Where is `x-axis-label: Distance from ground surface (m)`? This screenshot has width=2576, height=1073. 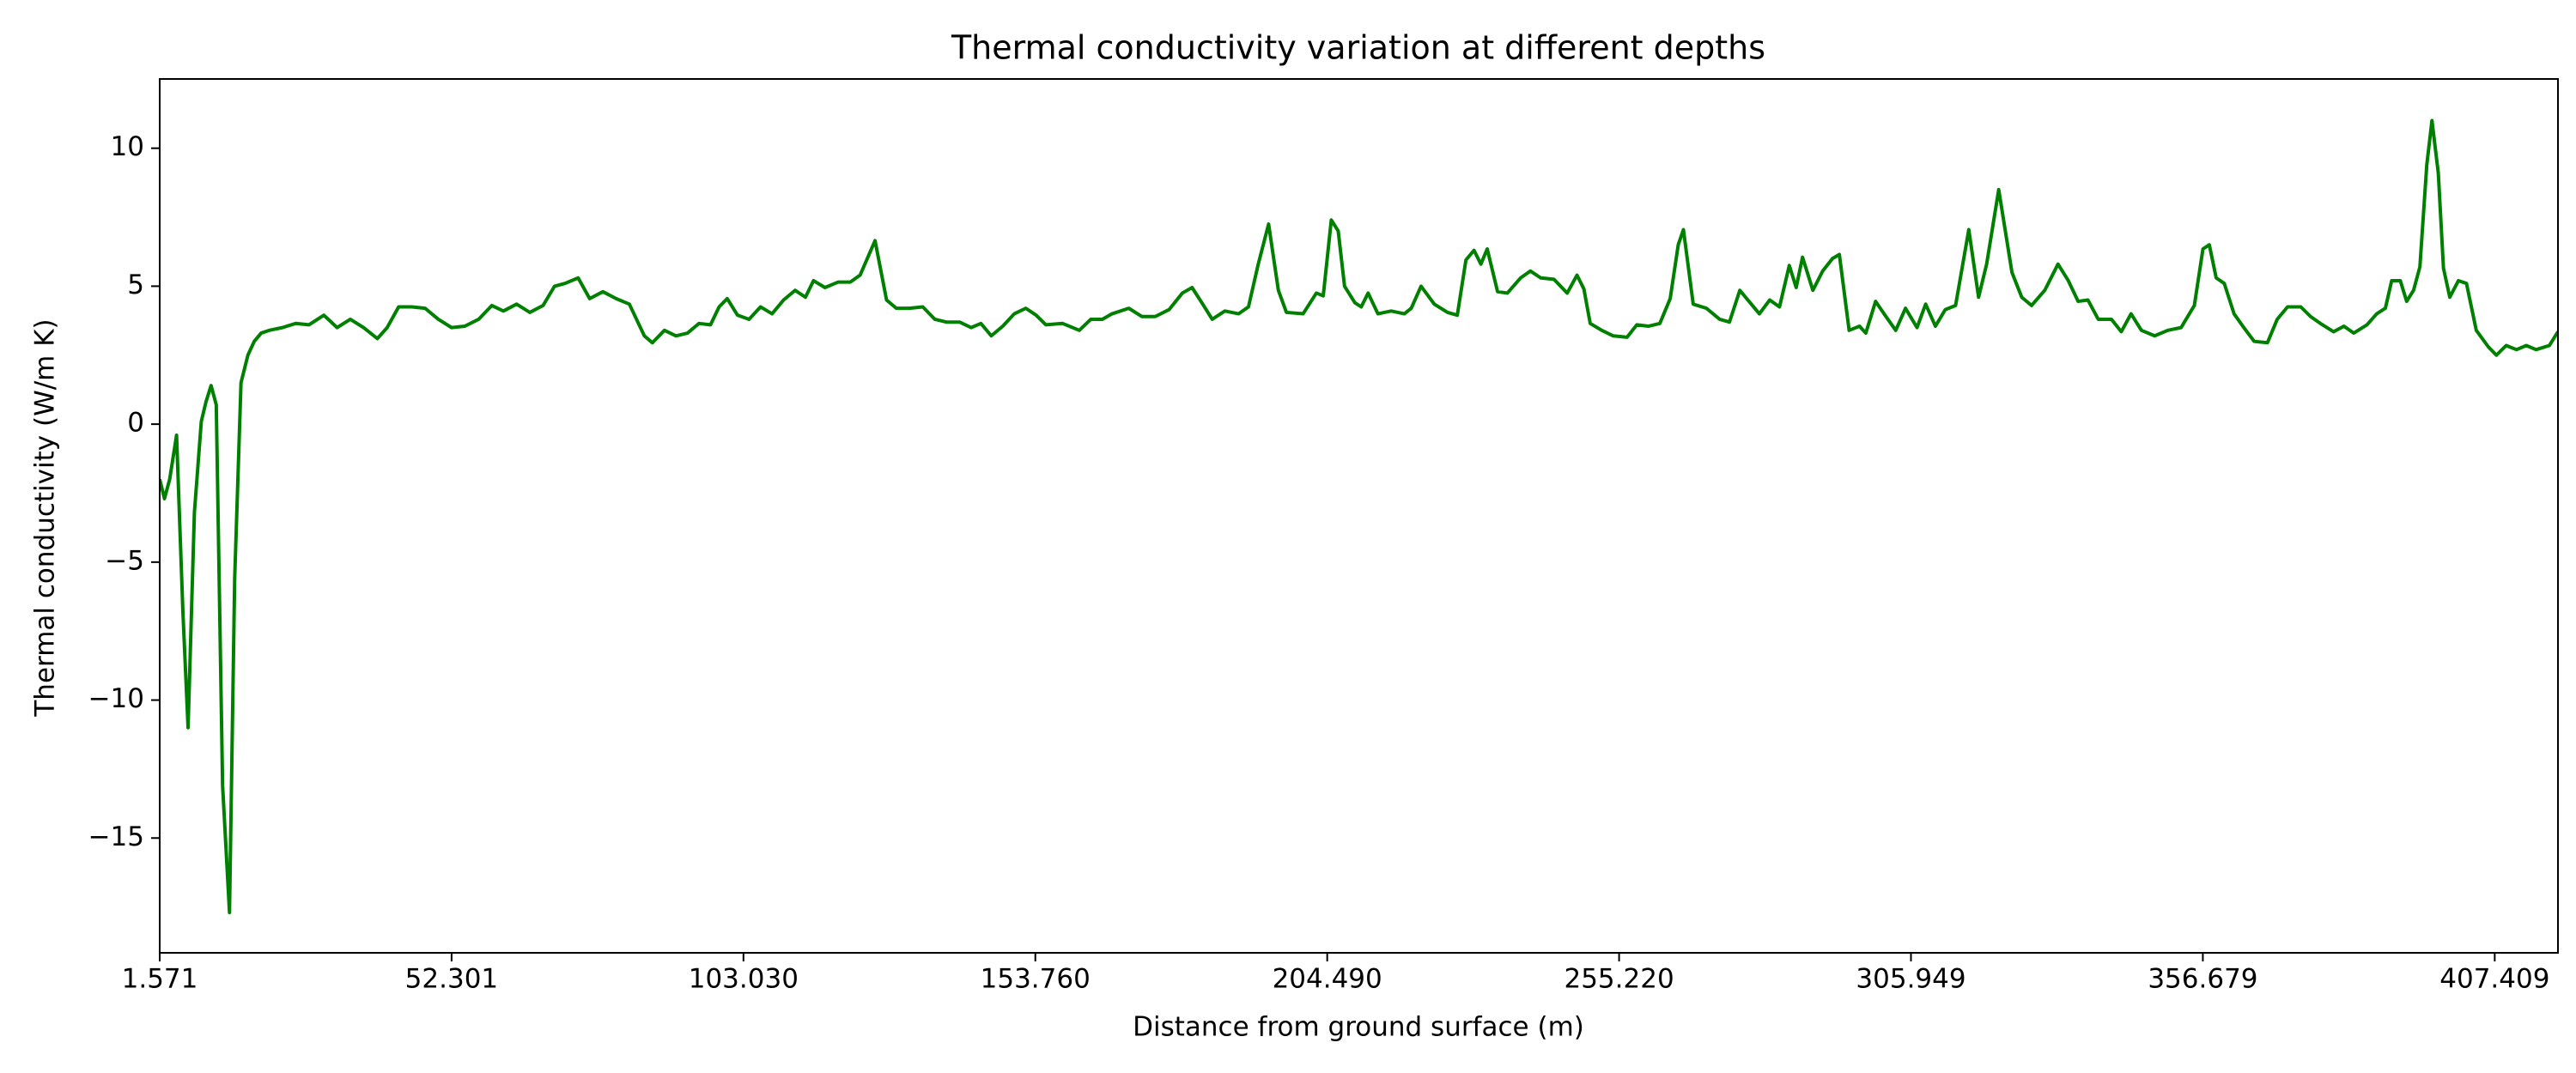 x-axis-label: Distance from ground surface (m) is located at coordinates (1358, 1028).